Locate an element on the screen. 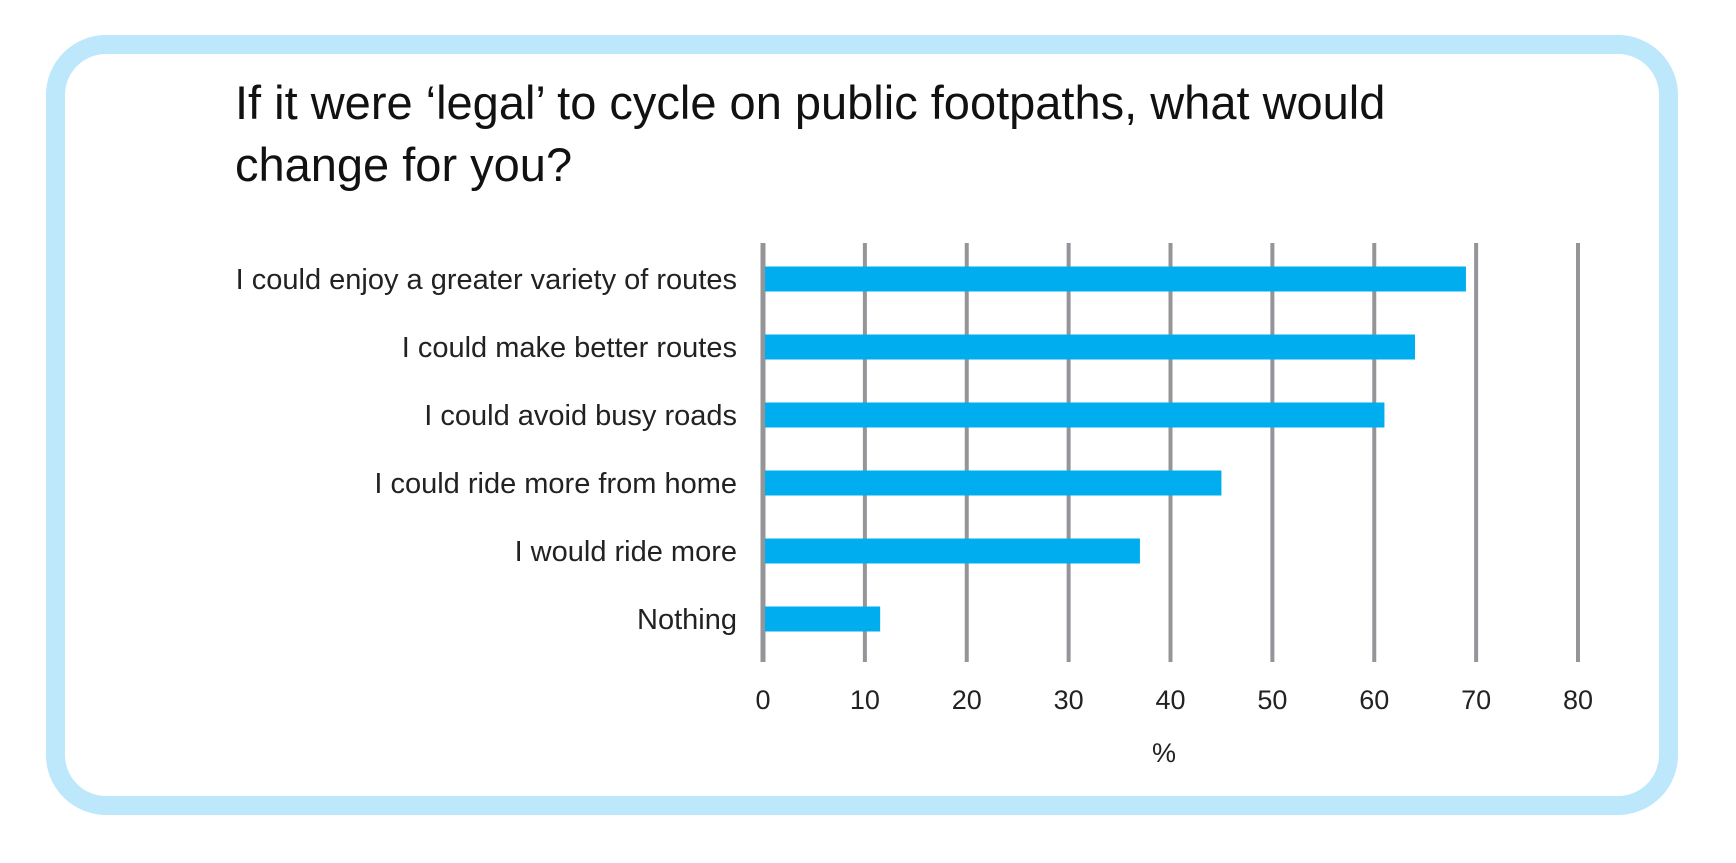 This screenshot has width=1736, height=863. category-label: I could ride more from home is located at coordinates (555, 484).